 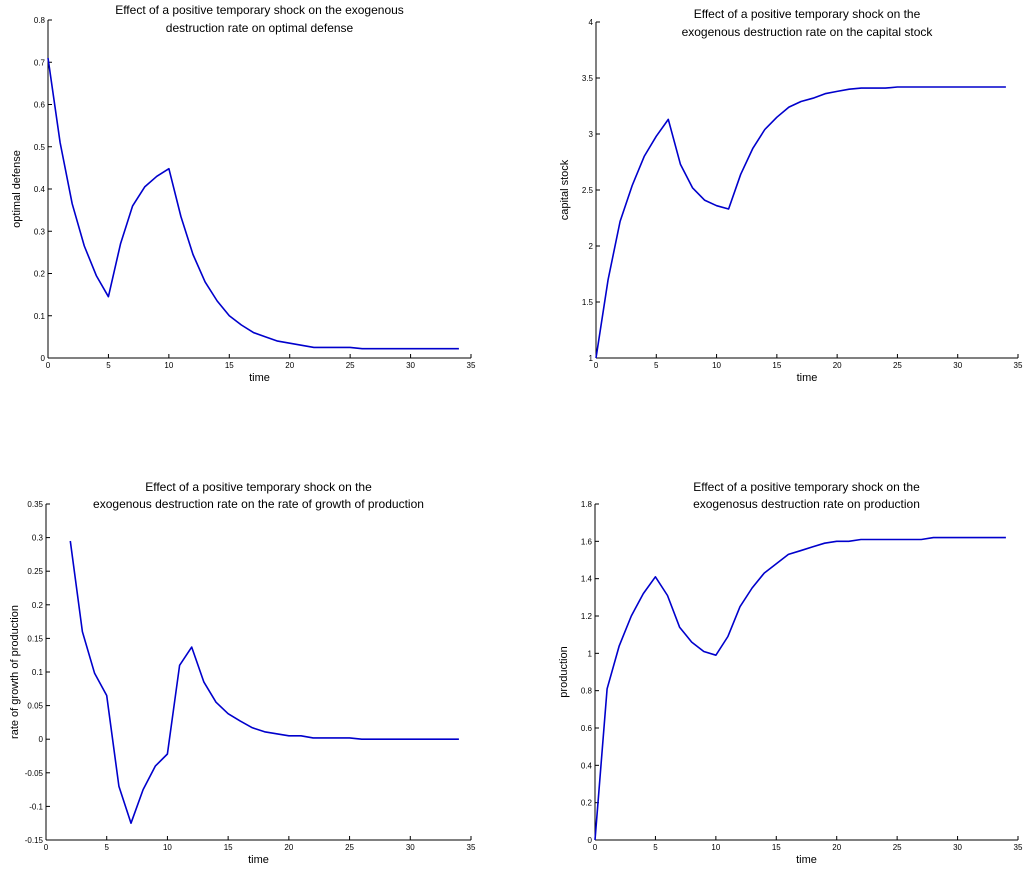 I want to click on y-tick-label: 0.35, so click(x=35, y=504).